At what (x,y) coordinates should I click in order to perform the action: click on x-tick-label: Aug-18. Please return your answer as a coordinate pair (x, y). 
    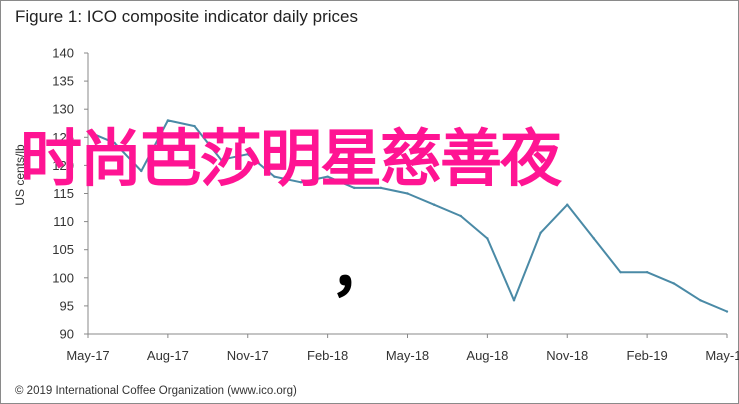
    Looking at the image, I should click on (487, 355).